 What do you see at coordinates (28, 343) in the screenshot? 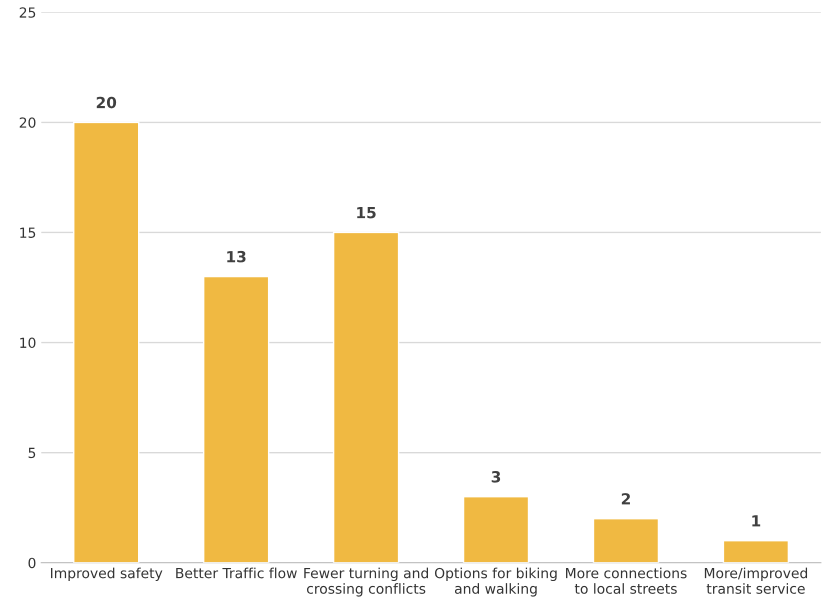
I see `y-tick-label: 10` at bounding box center [28, 343].